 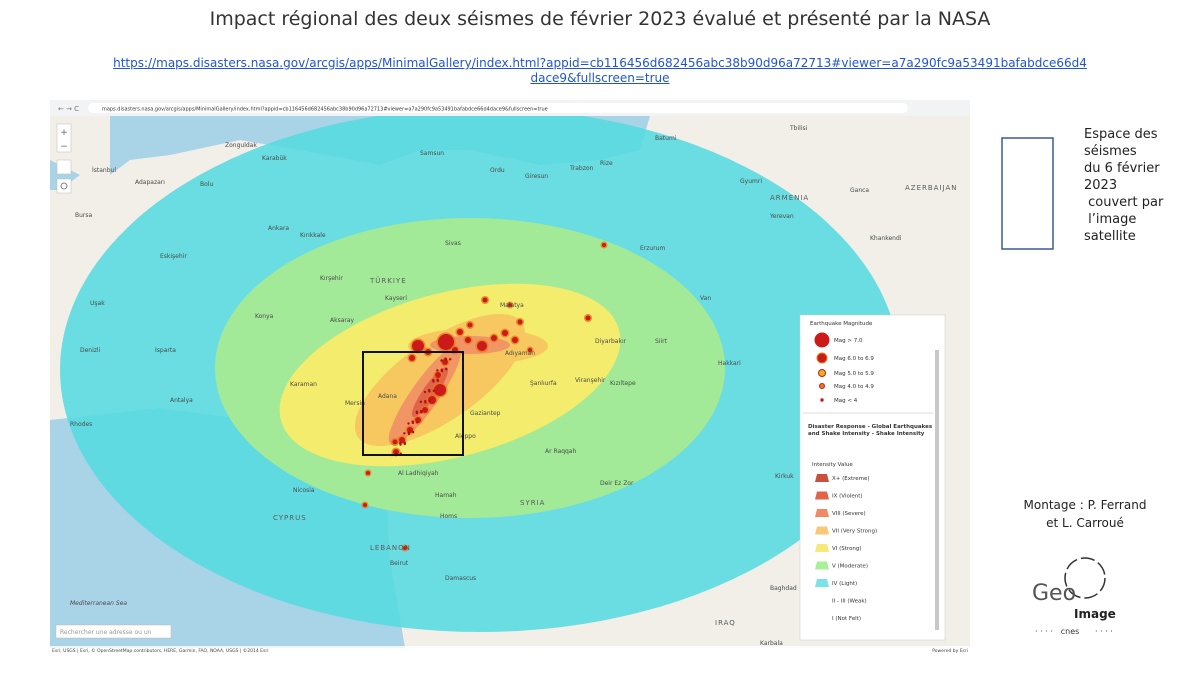 I want to click on shake-ix, so click(x=430, y=392).